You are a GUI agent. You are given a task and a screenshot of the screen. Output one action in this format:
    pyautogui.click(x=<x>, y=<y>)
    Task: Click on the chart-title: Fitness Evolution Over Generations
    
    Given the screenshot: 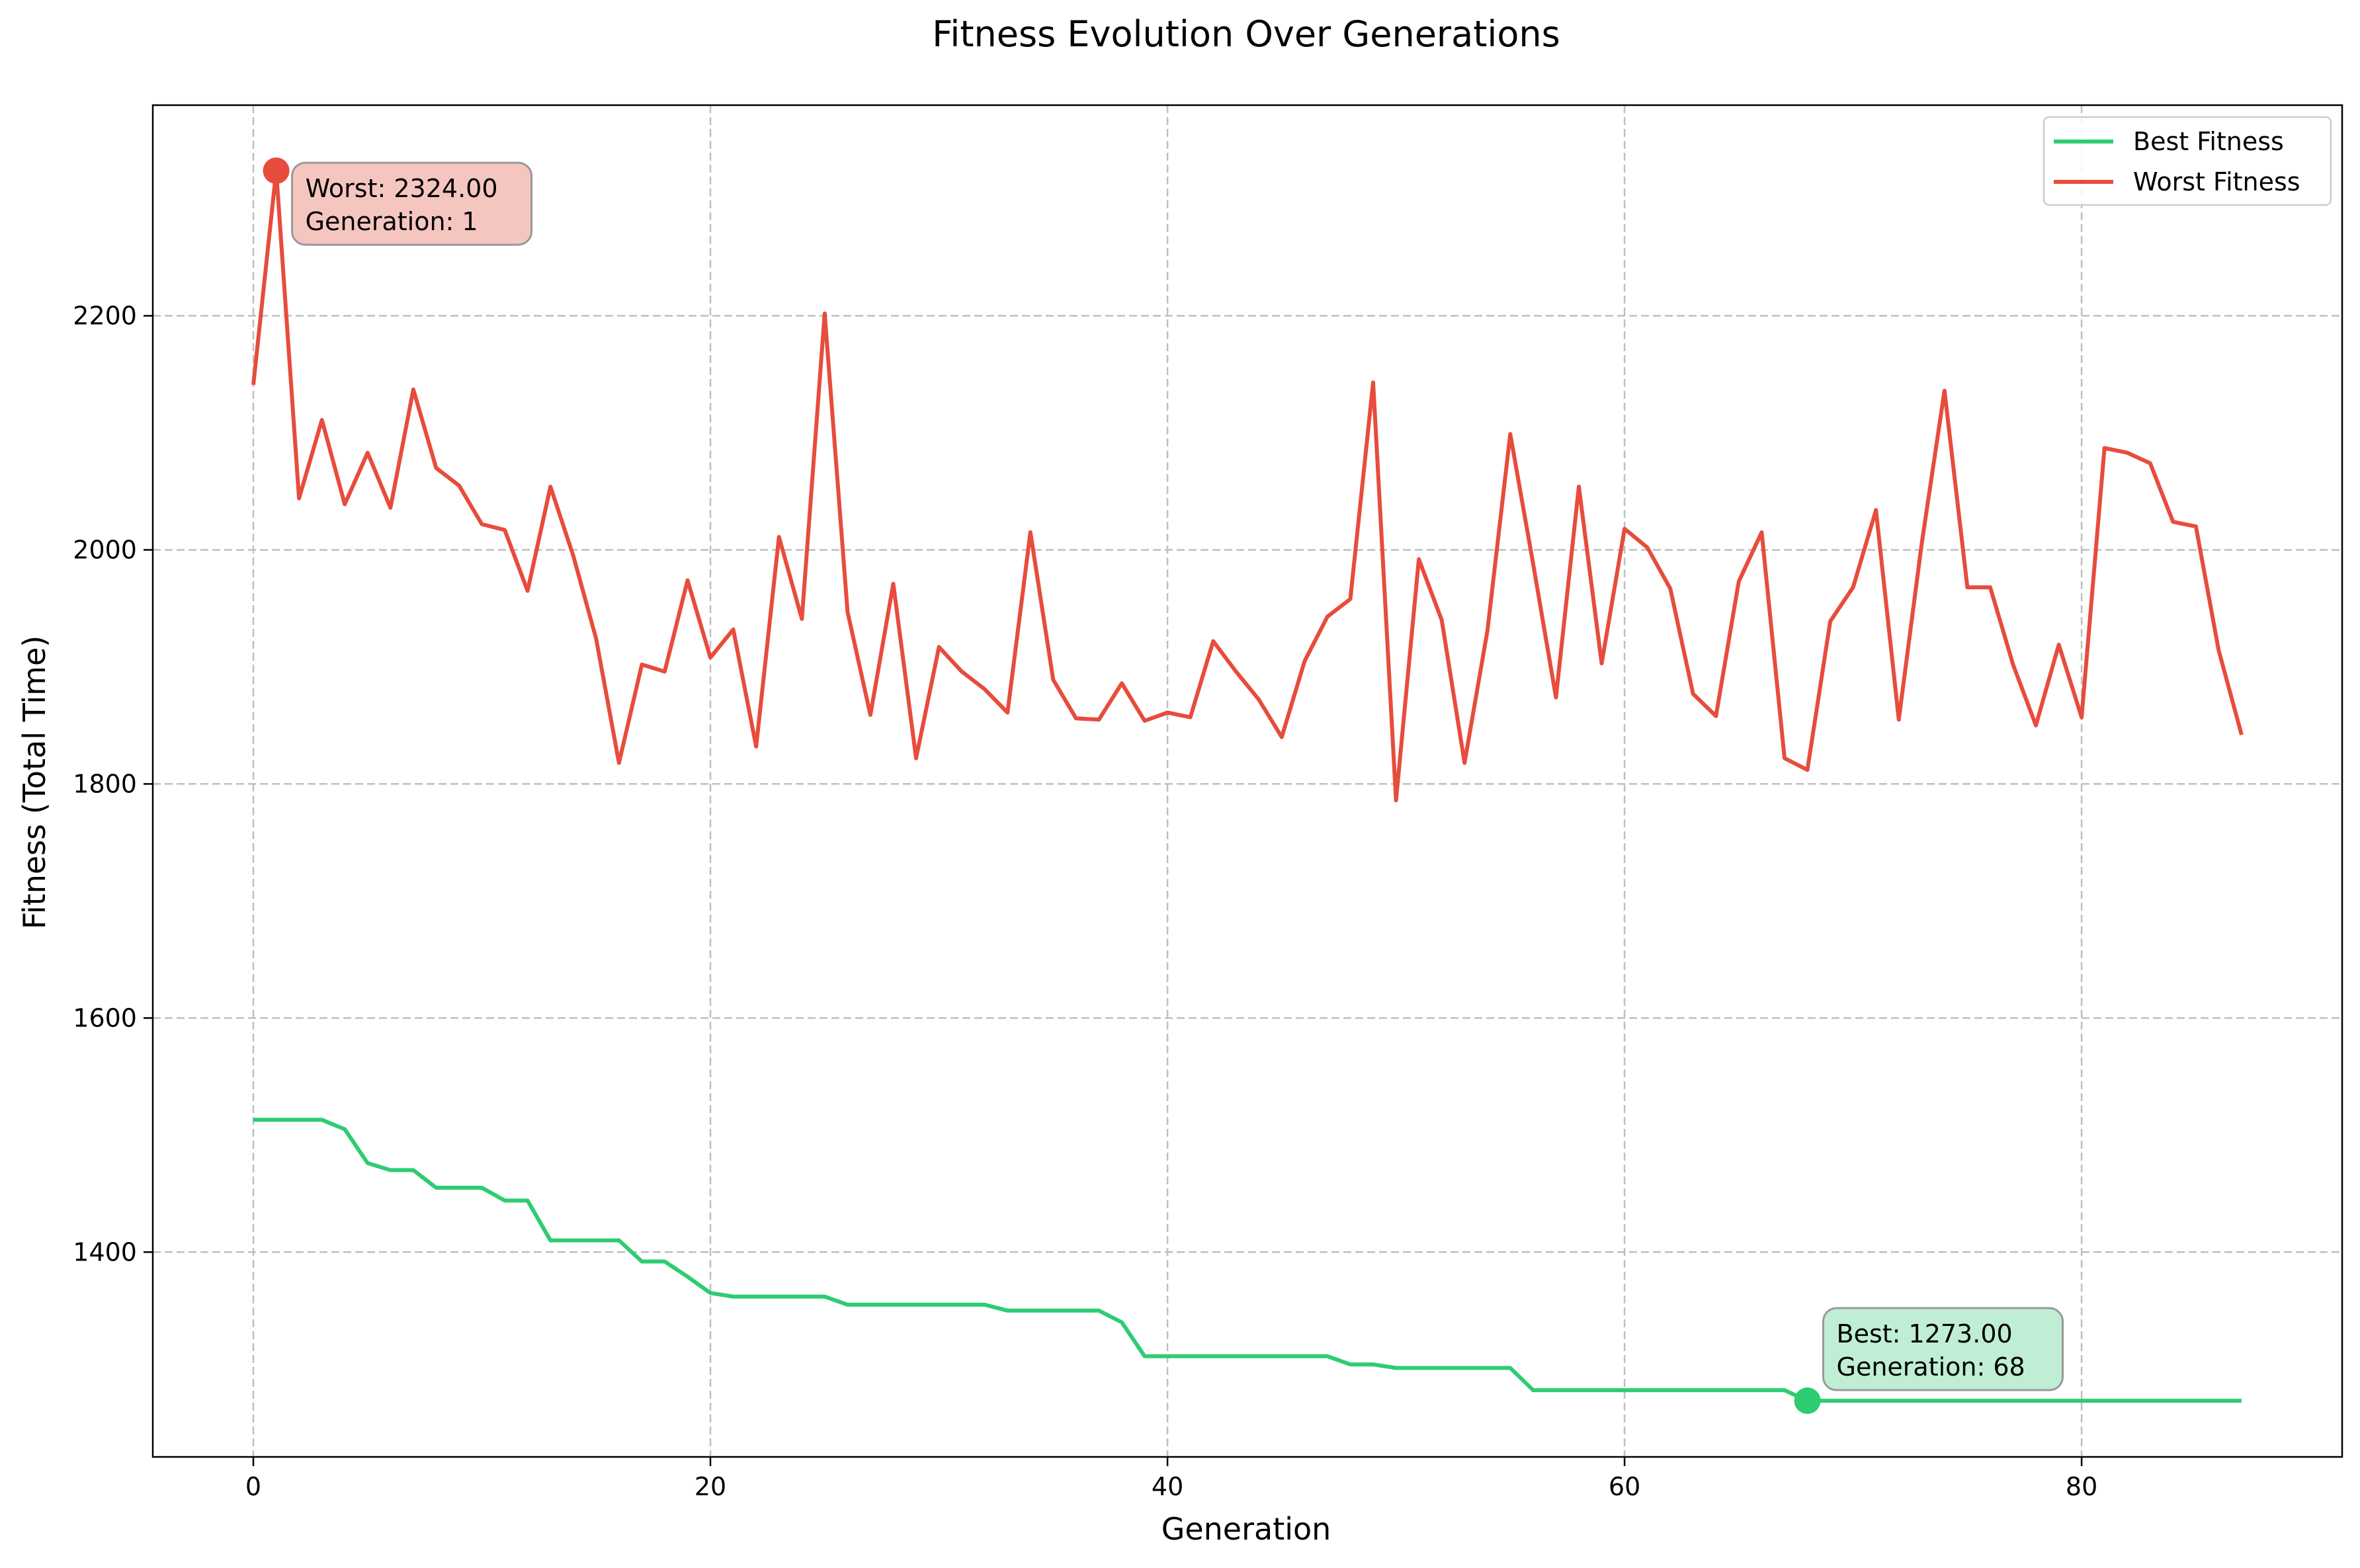 What is the action you would take?
    pyautogui.click(x=1246, y=34)
    